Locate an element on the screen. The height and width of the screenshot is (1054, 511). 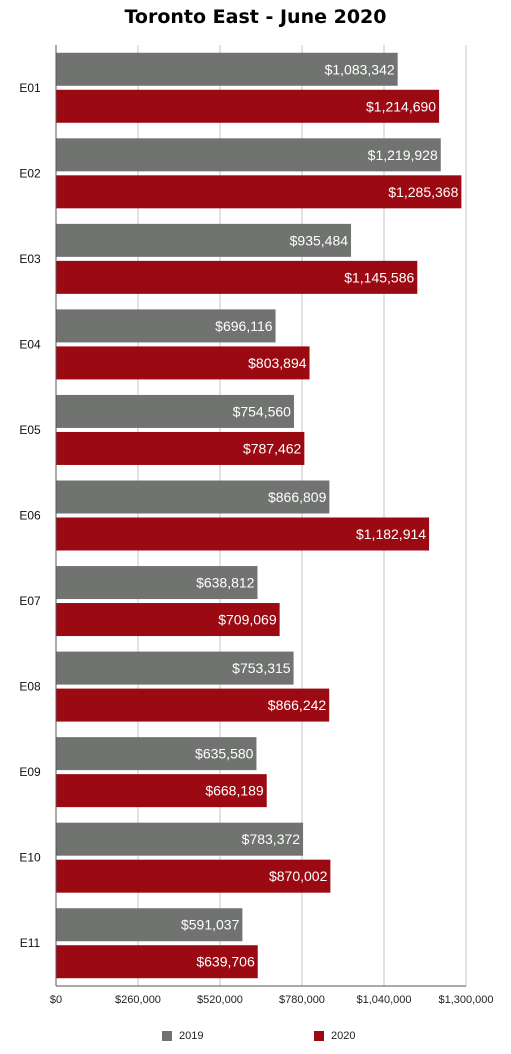
category-label: E06 is located at coordinates (30, 516).